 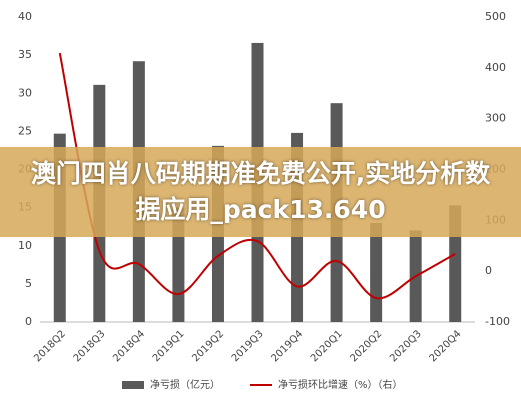 I want to click on legend-label: 净亏损（亿元）, so click(x=185, y=384).